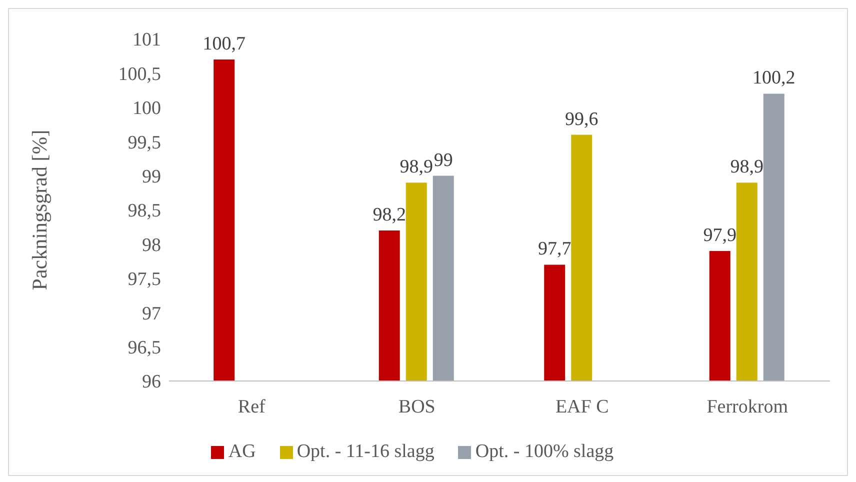  I want to click on y-tick-label: 97,5, so click(144, 279).